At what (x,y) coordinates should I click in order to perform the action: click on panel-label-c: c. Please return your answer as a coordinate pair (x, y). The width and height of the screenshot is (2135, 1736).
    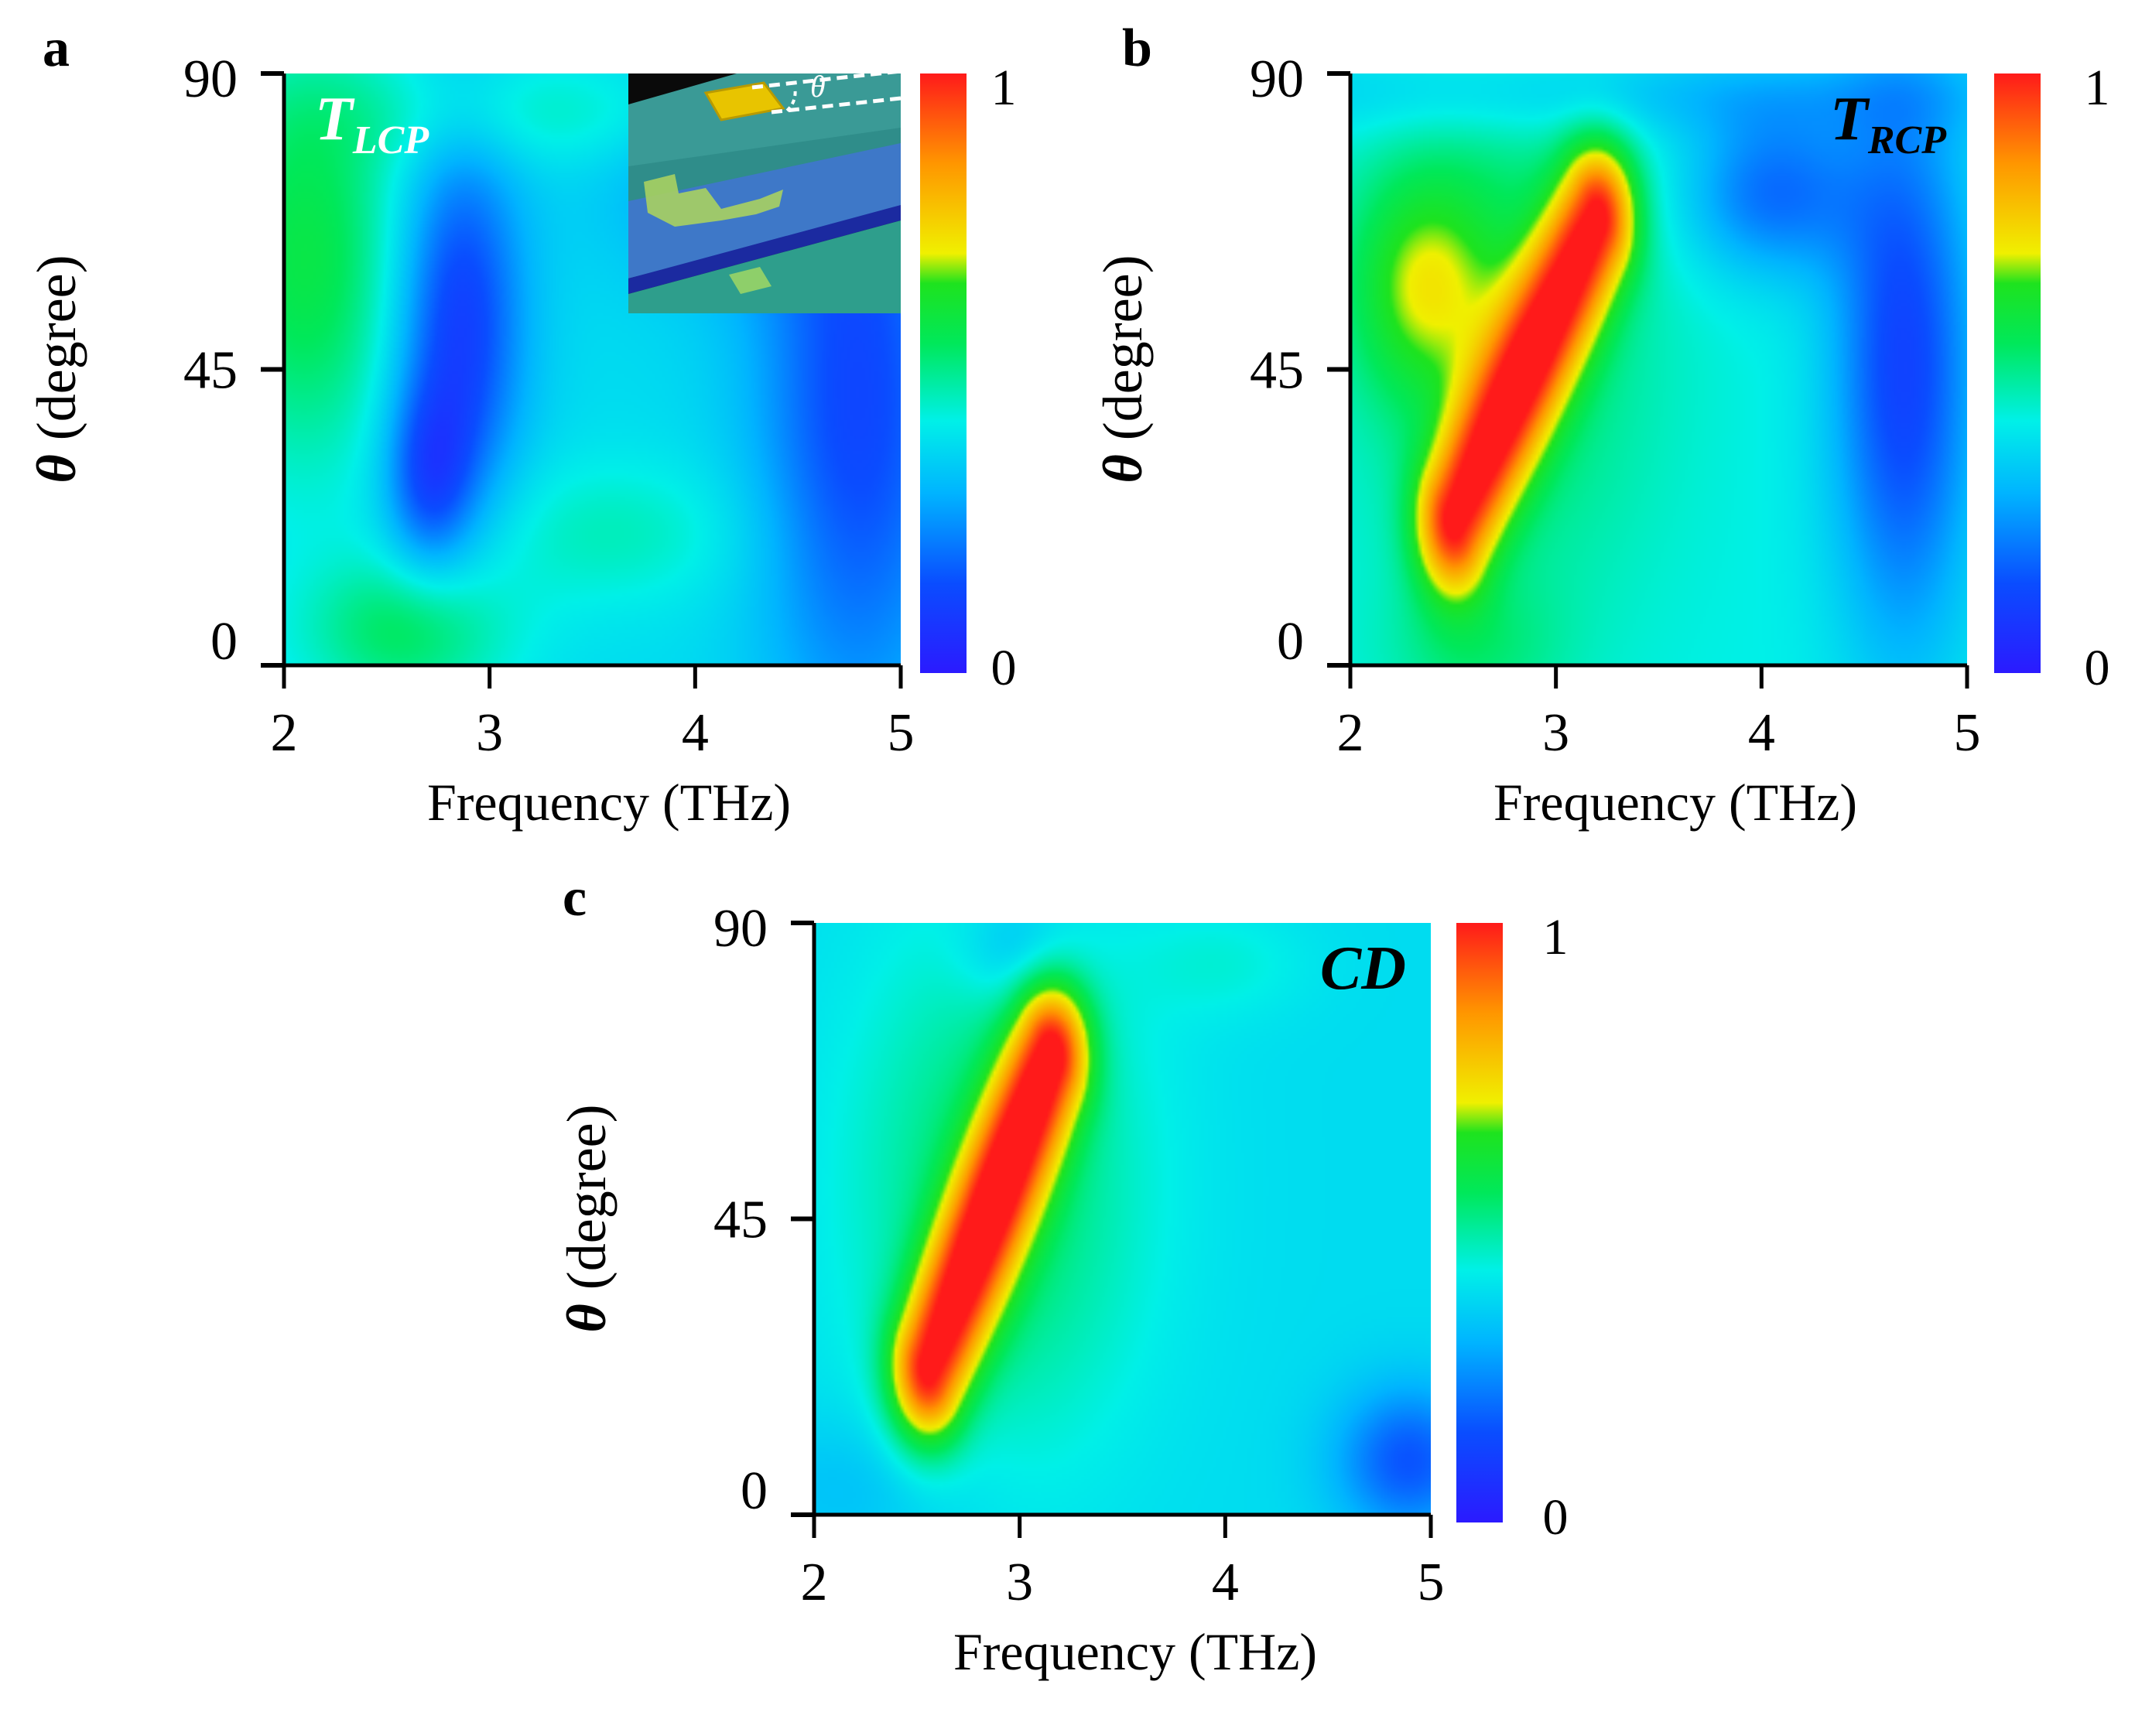
    Looking at the image, I should click on (575, 898).